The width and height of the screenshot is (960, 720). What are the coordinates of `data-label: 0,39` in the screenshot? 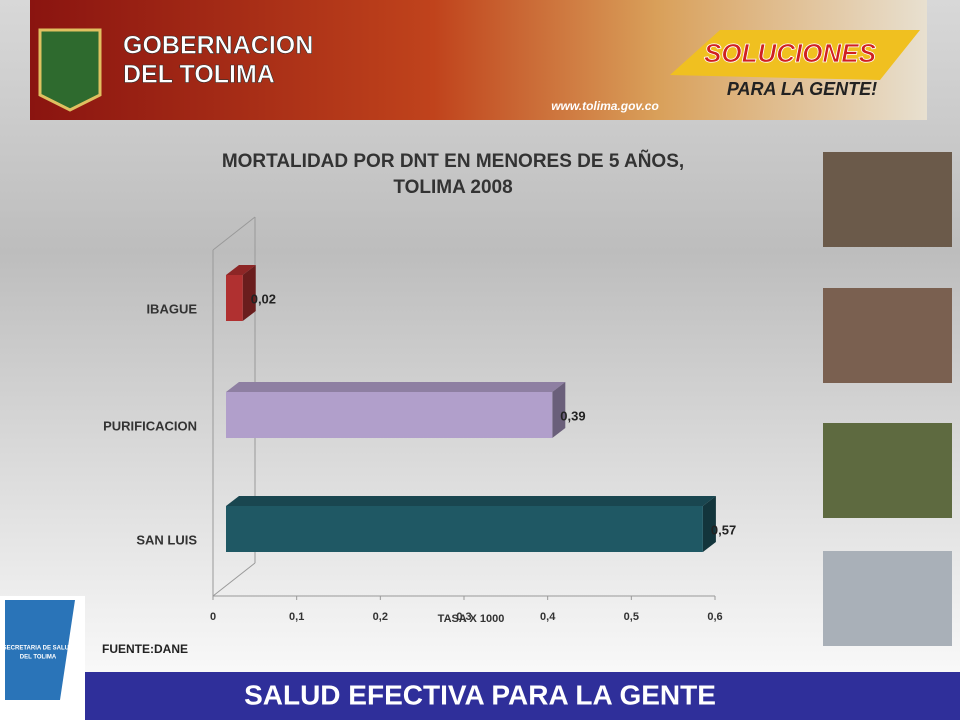 It's located at (572, 415).